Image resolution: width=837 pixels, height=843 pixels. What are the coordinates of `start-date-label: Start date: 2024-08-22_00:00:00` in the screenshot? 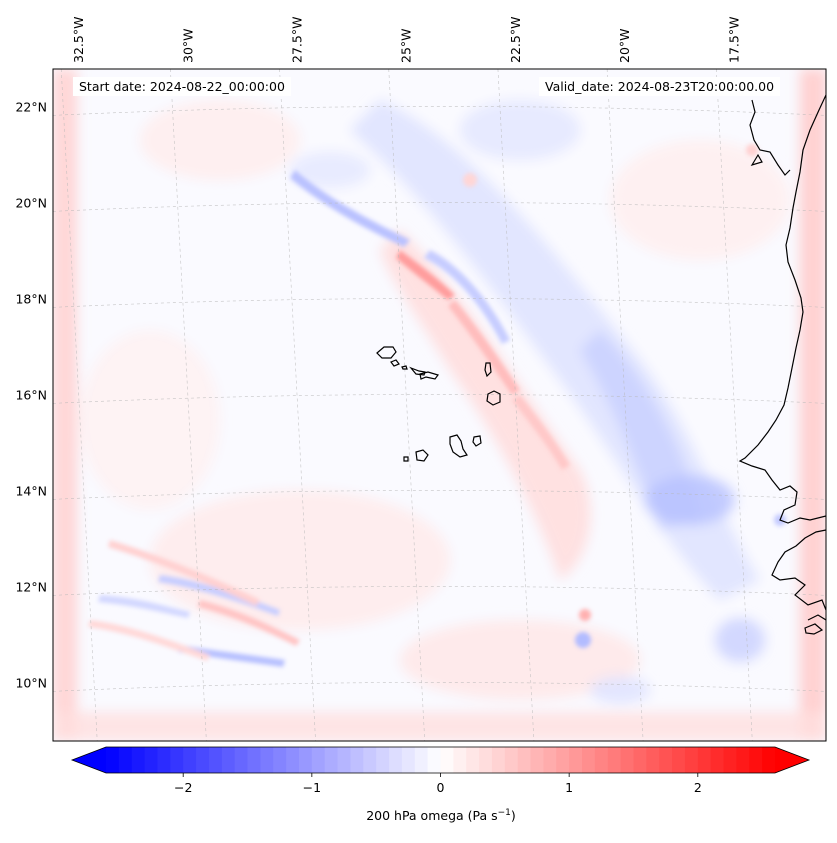 It's located at (182, 86).